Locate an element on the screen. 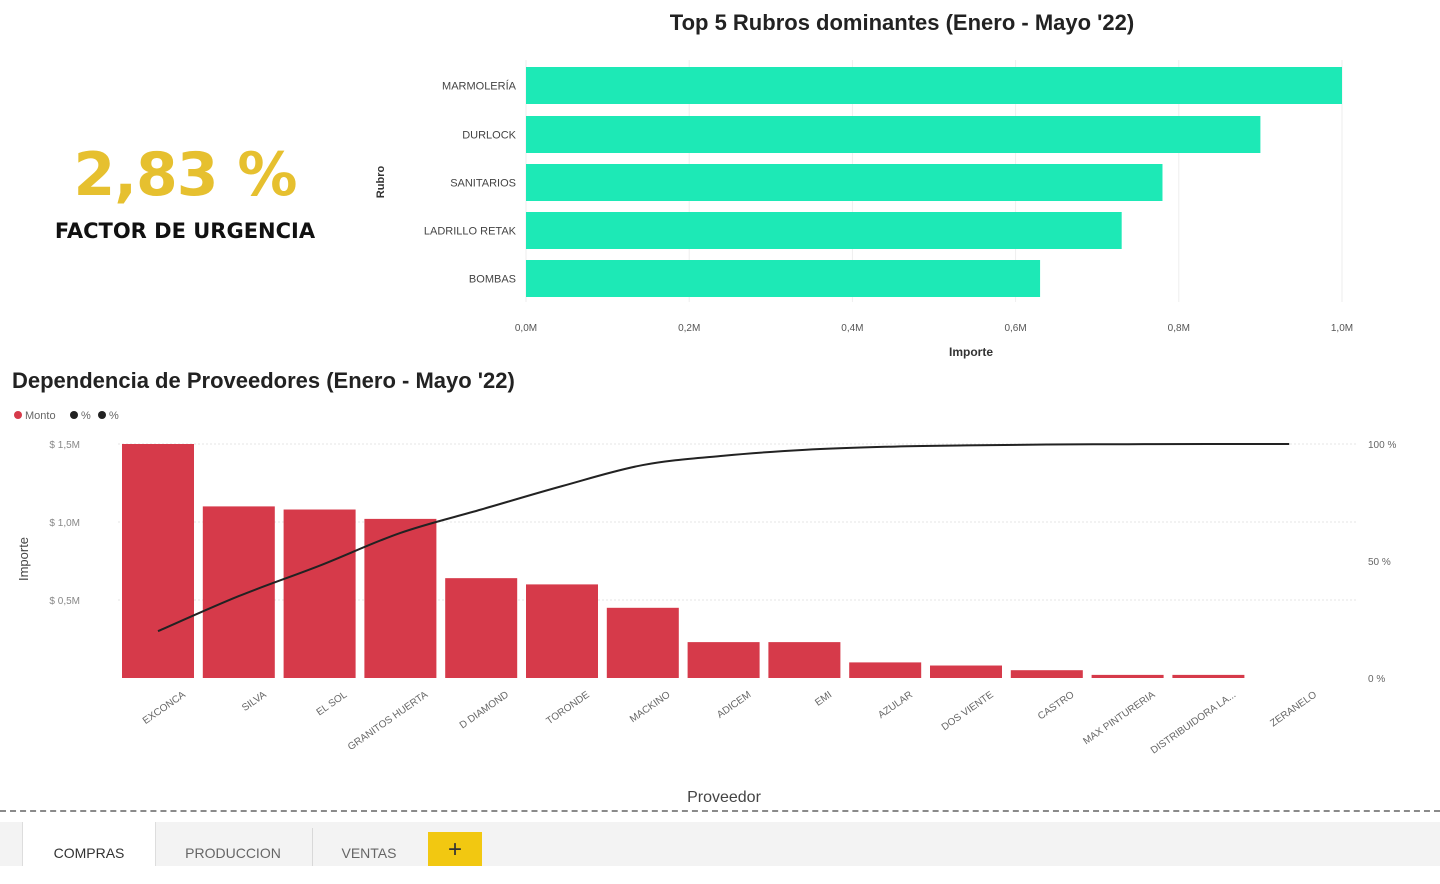 The height and width of the screenshot is (884, 1440). proveedor-category-label: CASTRO is located at coordinates (1056, 705).